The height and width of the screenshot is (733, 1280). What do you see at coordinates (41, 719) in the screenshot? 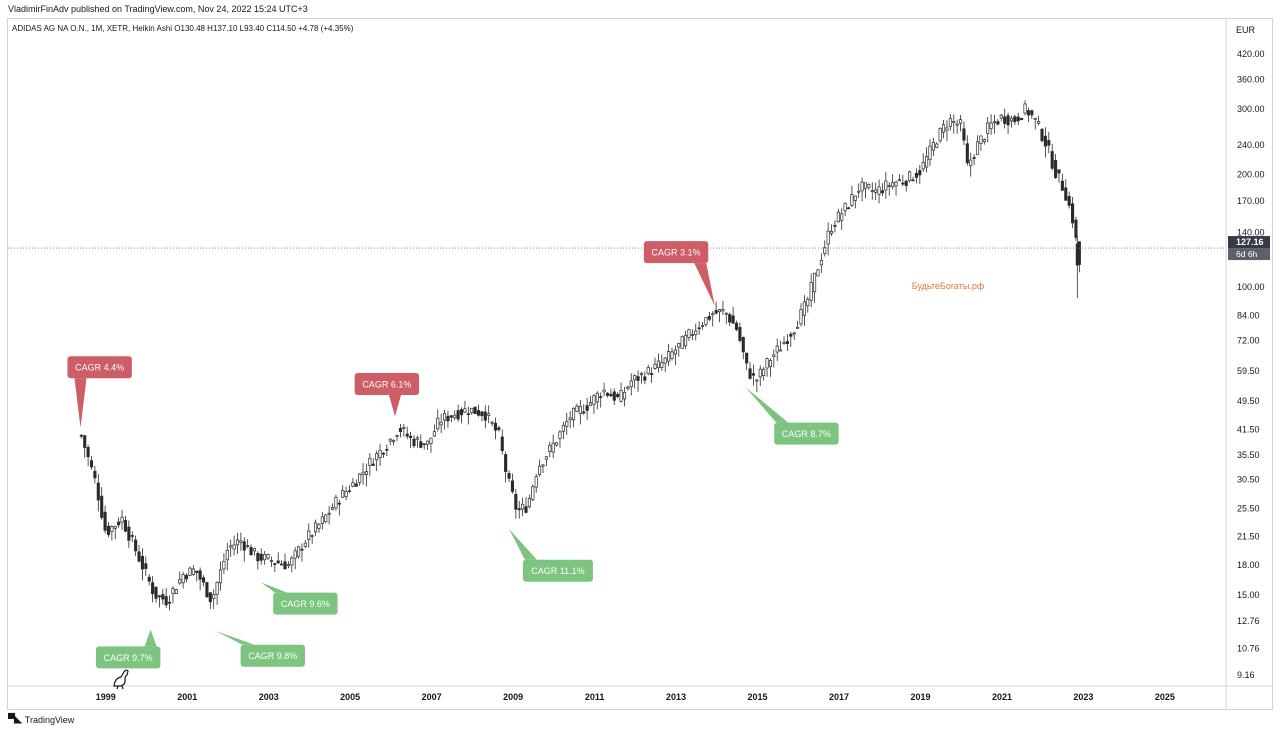
I see `tradingview-logo: ▀◣ TradingView` at bounding box center [41, 719].